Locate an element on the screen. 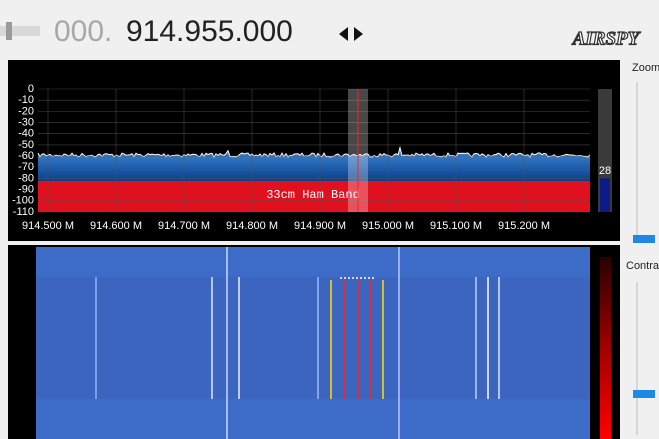 The height and width of the screenshot is (439, 659). waterfall-colorbar is located at coordinates (605, 348).